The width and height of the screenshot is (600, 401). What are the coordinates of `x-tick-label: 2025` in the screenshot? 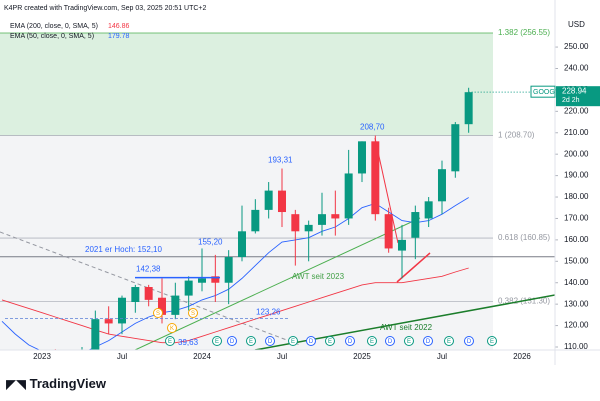 It's located at (362, 356).